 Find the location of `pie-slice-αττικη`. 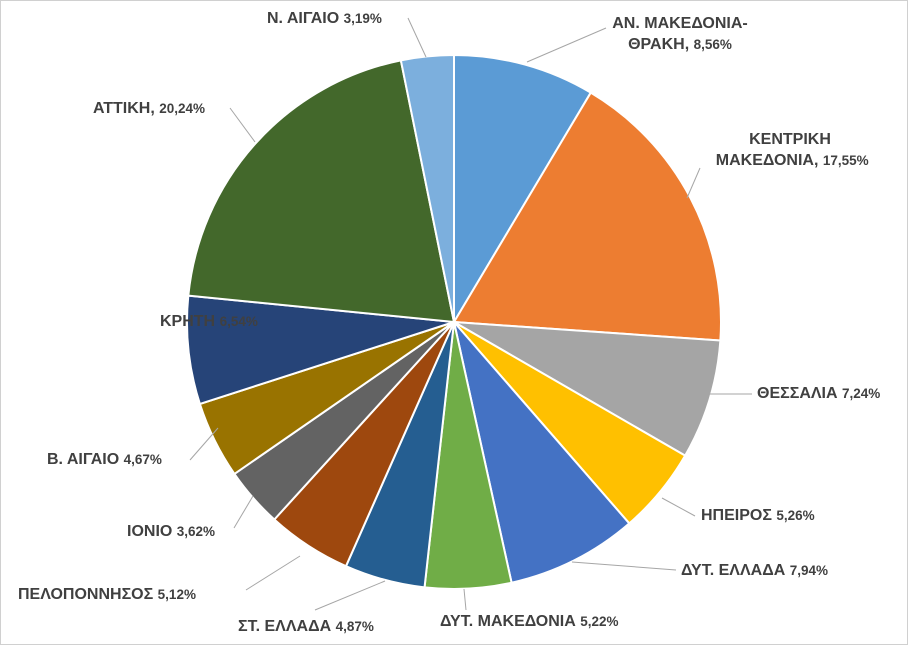

pie-slice-αττικη is located at coordinates (321, 191).